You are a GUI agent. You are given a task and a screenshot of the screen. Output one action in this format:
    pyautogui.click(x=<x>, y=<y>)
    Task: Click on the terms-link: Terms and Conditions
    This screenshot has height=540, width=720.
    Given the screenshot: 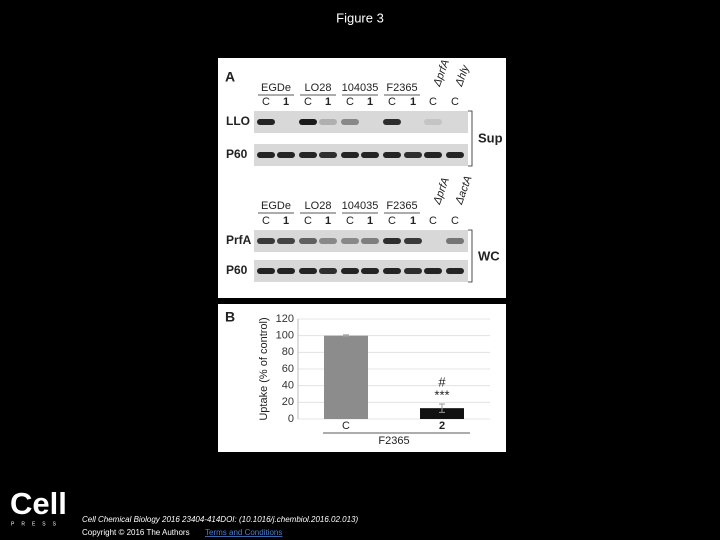 What is the action you would take?
    pyautogui.click(x=243, y=532)
    